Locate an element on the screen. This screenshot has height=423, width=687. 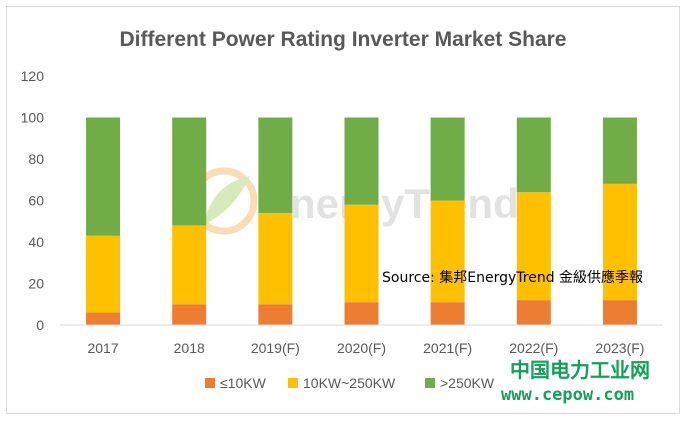
x-tick-label: 2020(F) is located at coordinates (361, 348).